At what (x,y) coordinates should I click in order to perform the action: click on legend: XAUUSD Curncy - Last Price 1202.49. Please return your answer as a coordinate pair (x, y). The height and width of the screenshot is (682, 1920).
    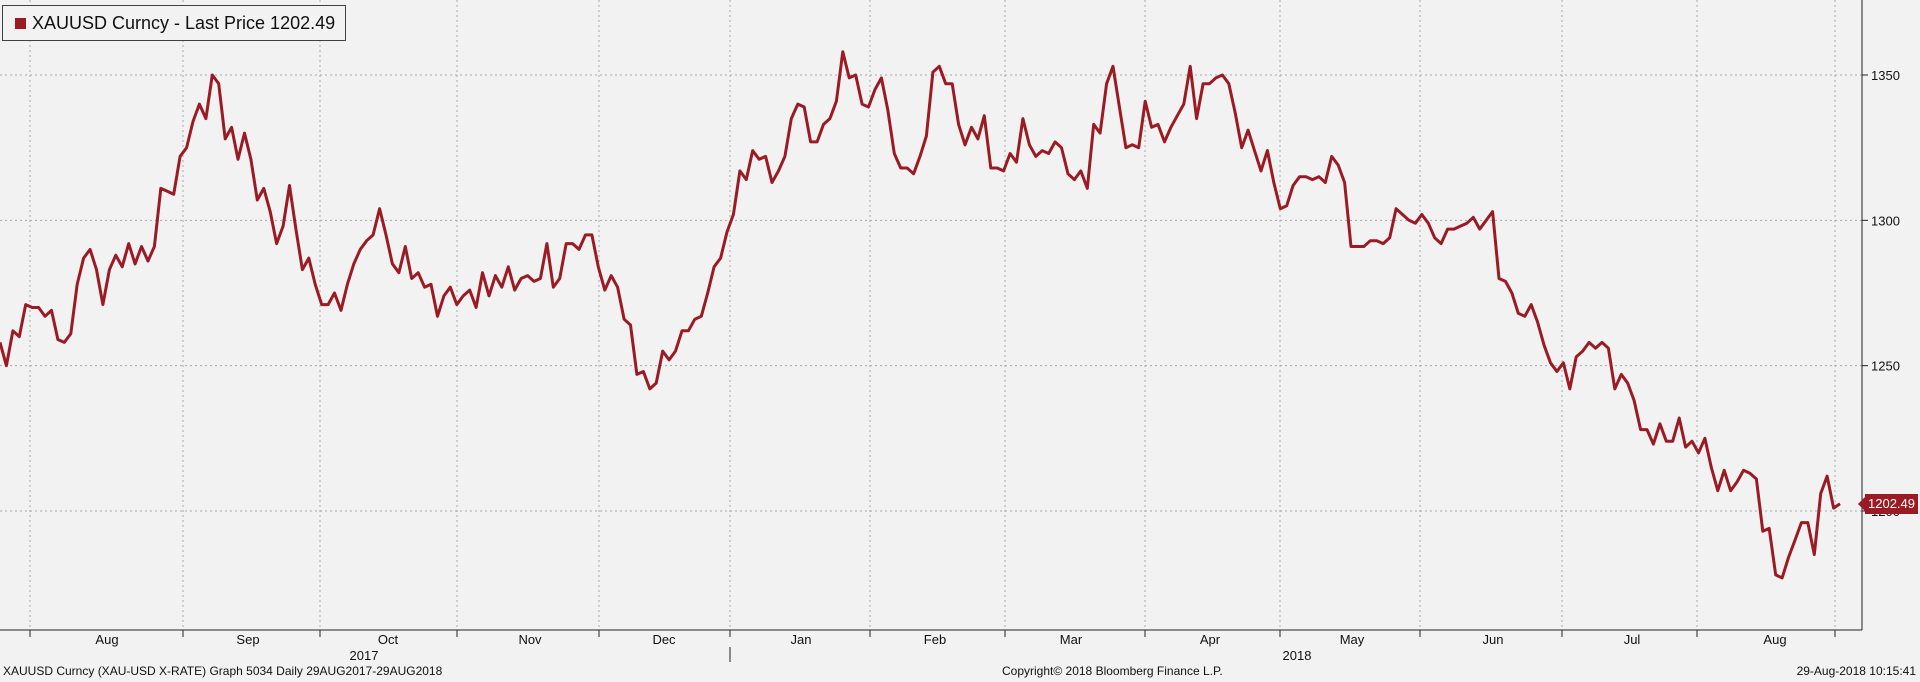
    Looking at the image, I should click on (174, 23).